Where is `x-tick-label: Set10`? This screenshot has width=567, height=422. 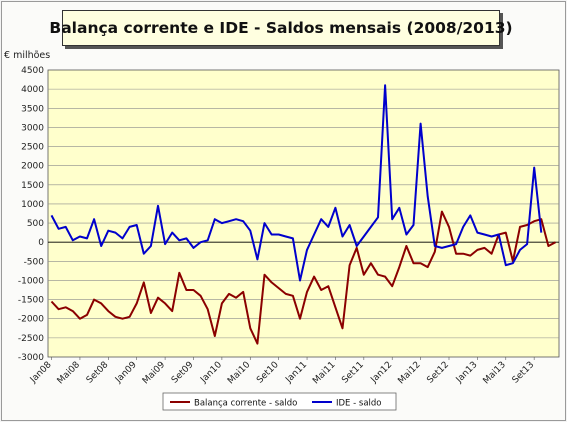
x-tick-label: Set10 is located at coordinates (268, 373).